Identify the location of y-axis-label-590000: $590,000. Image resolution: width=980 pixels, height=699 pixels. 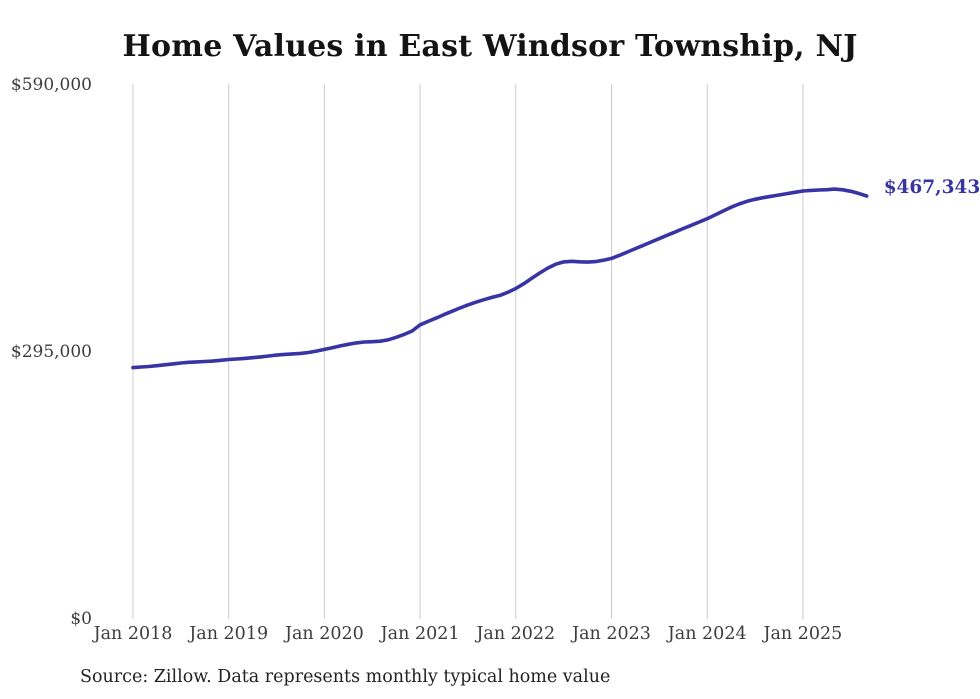
(51, 85).